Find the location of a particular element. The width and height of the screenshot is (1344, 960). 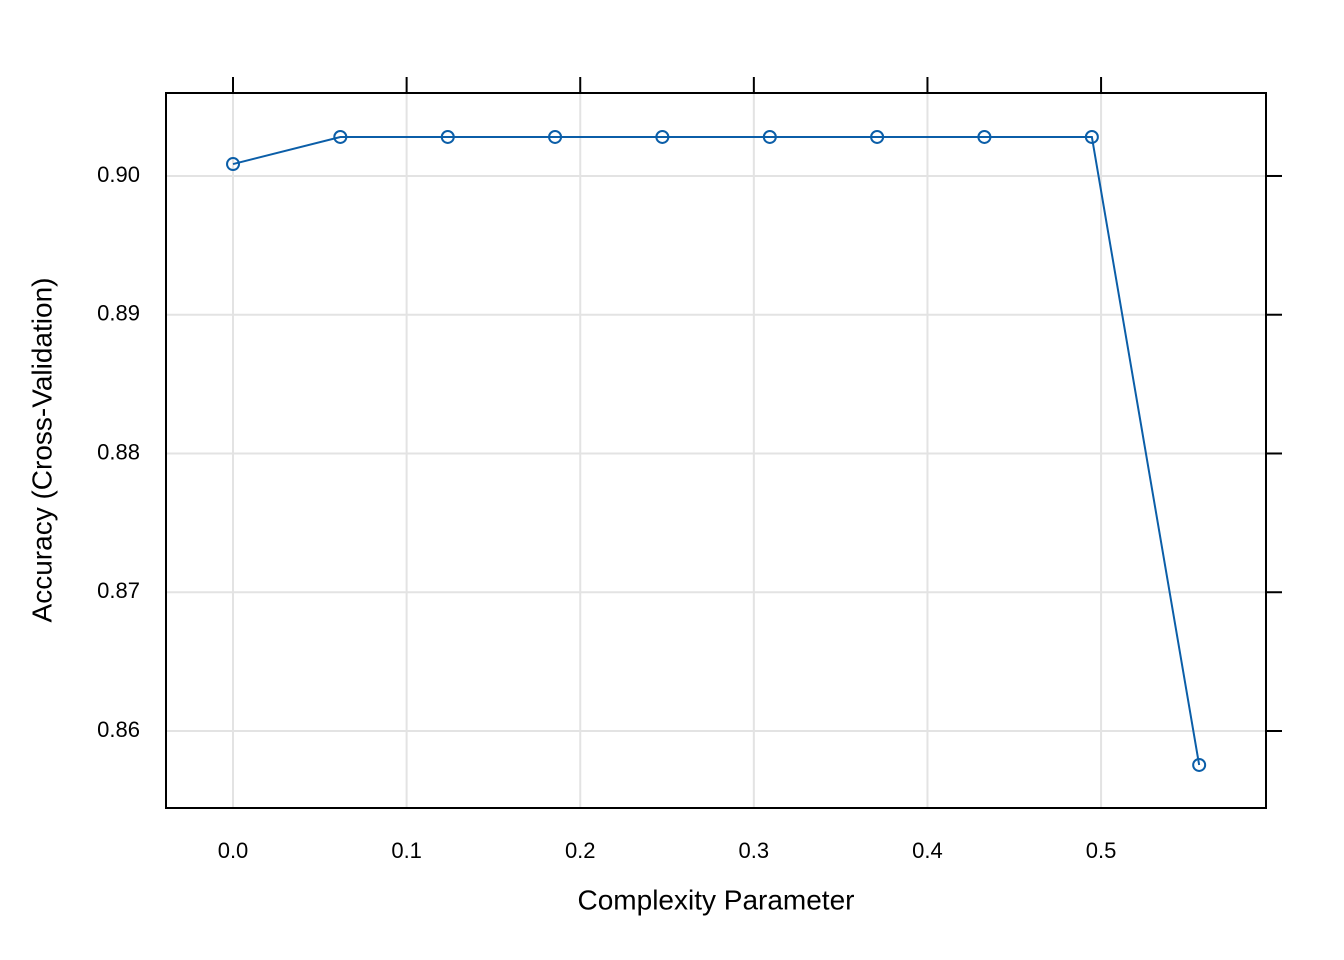

y-tick-label: 0.87 is located at coordinates (118, 590).